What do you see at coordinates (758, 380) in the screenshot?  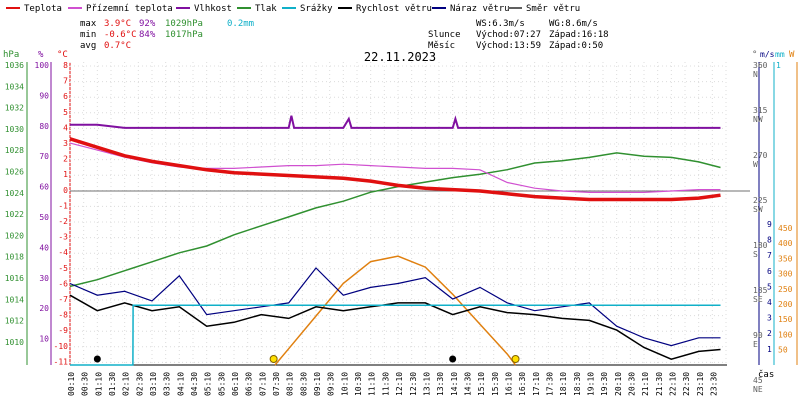 I see `dir-tick: 45` at bounding box center [758, 380].